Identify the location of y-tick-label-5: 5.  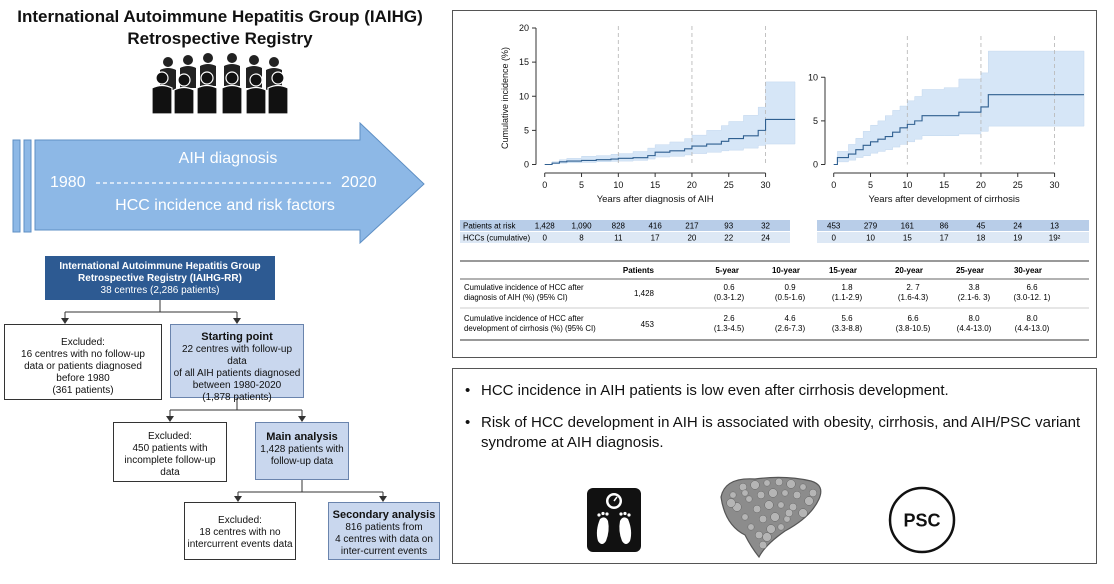
(526, 130).